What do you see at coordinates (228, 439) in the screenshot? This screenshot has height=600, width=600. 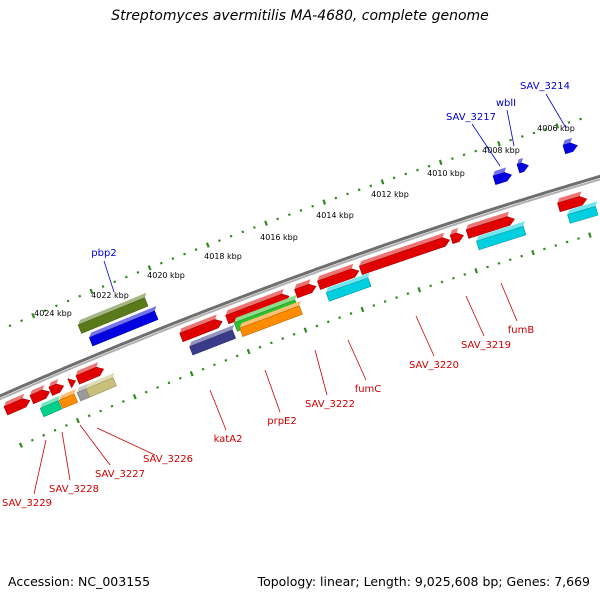 I see `gene-label-katA2: katA2` at bounding box center [228, 439].